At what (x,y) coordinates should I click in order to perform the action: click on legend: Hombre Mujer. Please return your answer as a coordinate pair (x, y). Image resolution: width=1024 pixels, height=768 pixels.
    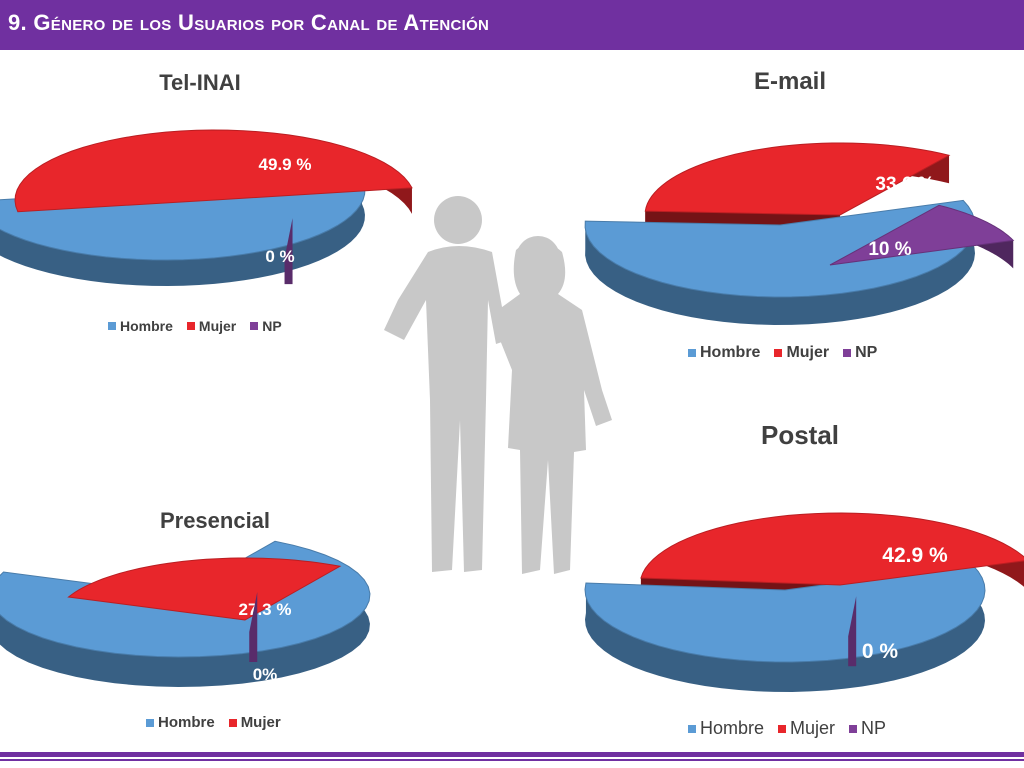
    Looking at the image, I should click on (213, 722).